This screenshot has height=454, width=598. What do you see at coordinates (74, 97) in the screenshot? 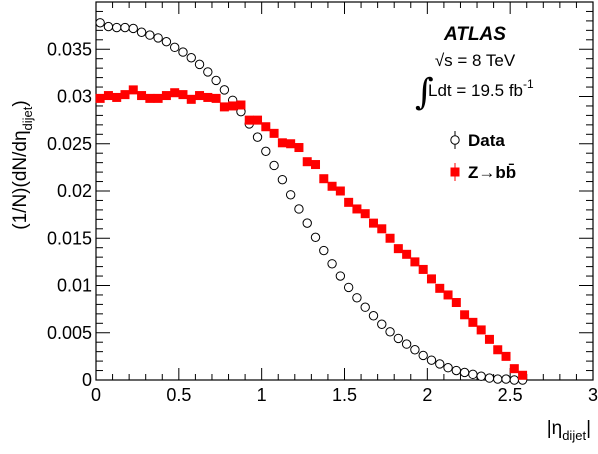
I see `y-tick-label: 0.03` at bounding box center [74, 97].